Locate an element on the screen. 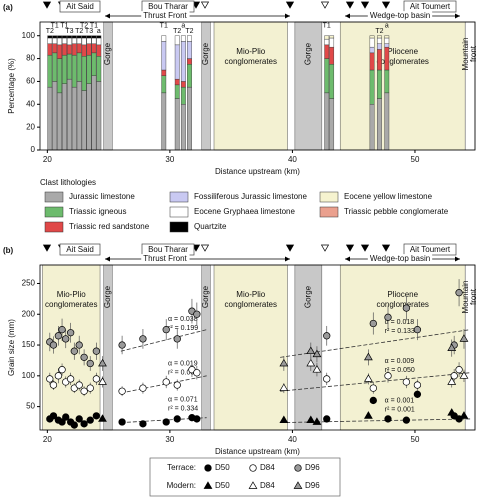 This screenshot has width=480, height=500. bar-label: T3 is located at coordinates (69, 31).